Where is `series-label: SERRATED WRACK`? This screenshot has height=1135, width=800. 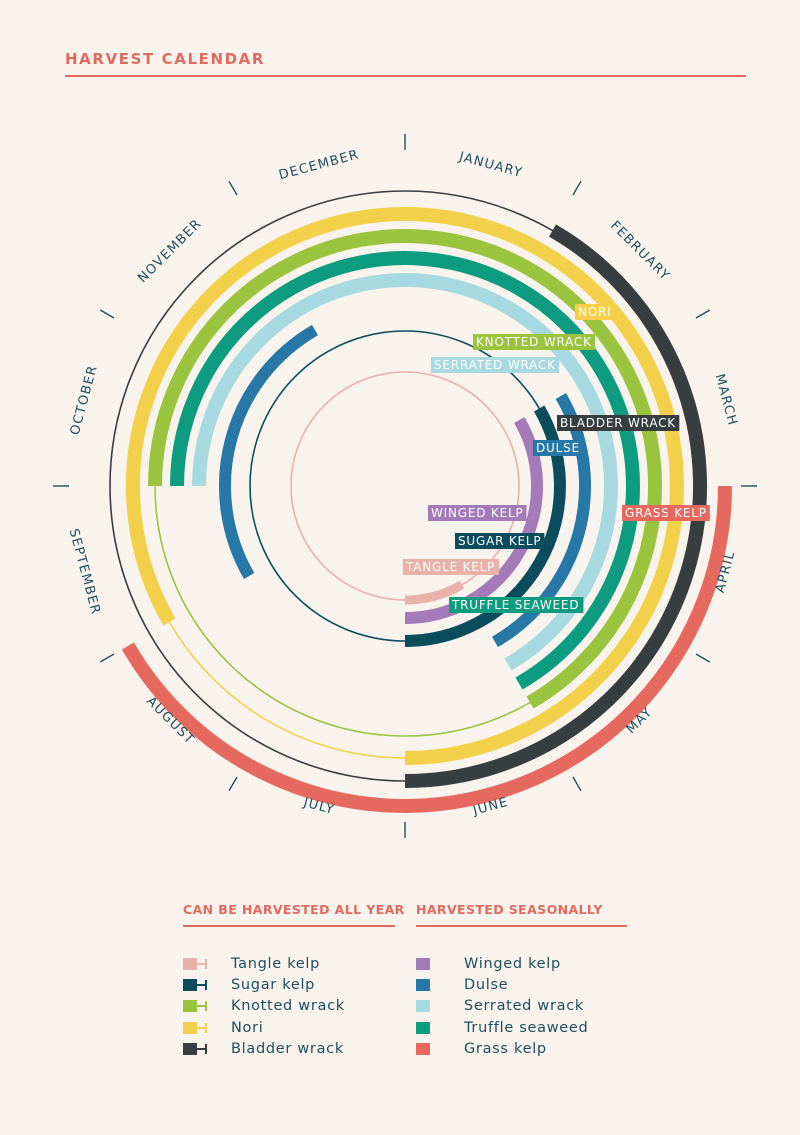 series-label: SERRATED WRACK is located at coordinates (495, 365).